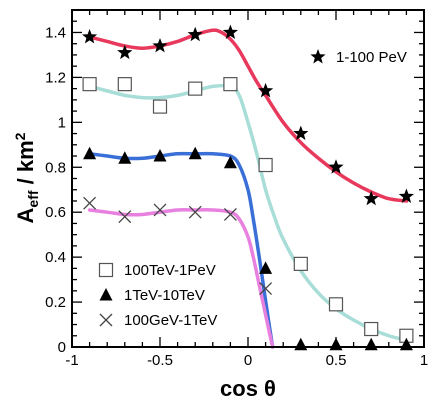 This screenshot has height=405, width=436. Describe the element at coordinates (336, 360) in the screenshot. I see `x-tick-label: 0.5` at that location.